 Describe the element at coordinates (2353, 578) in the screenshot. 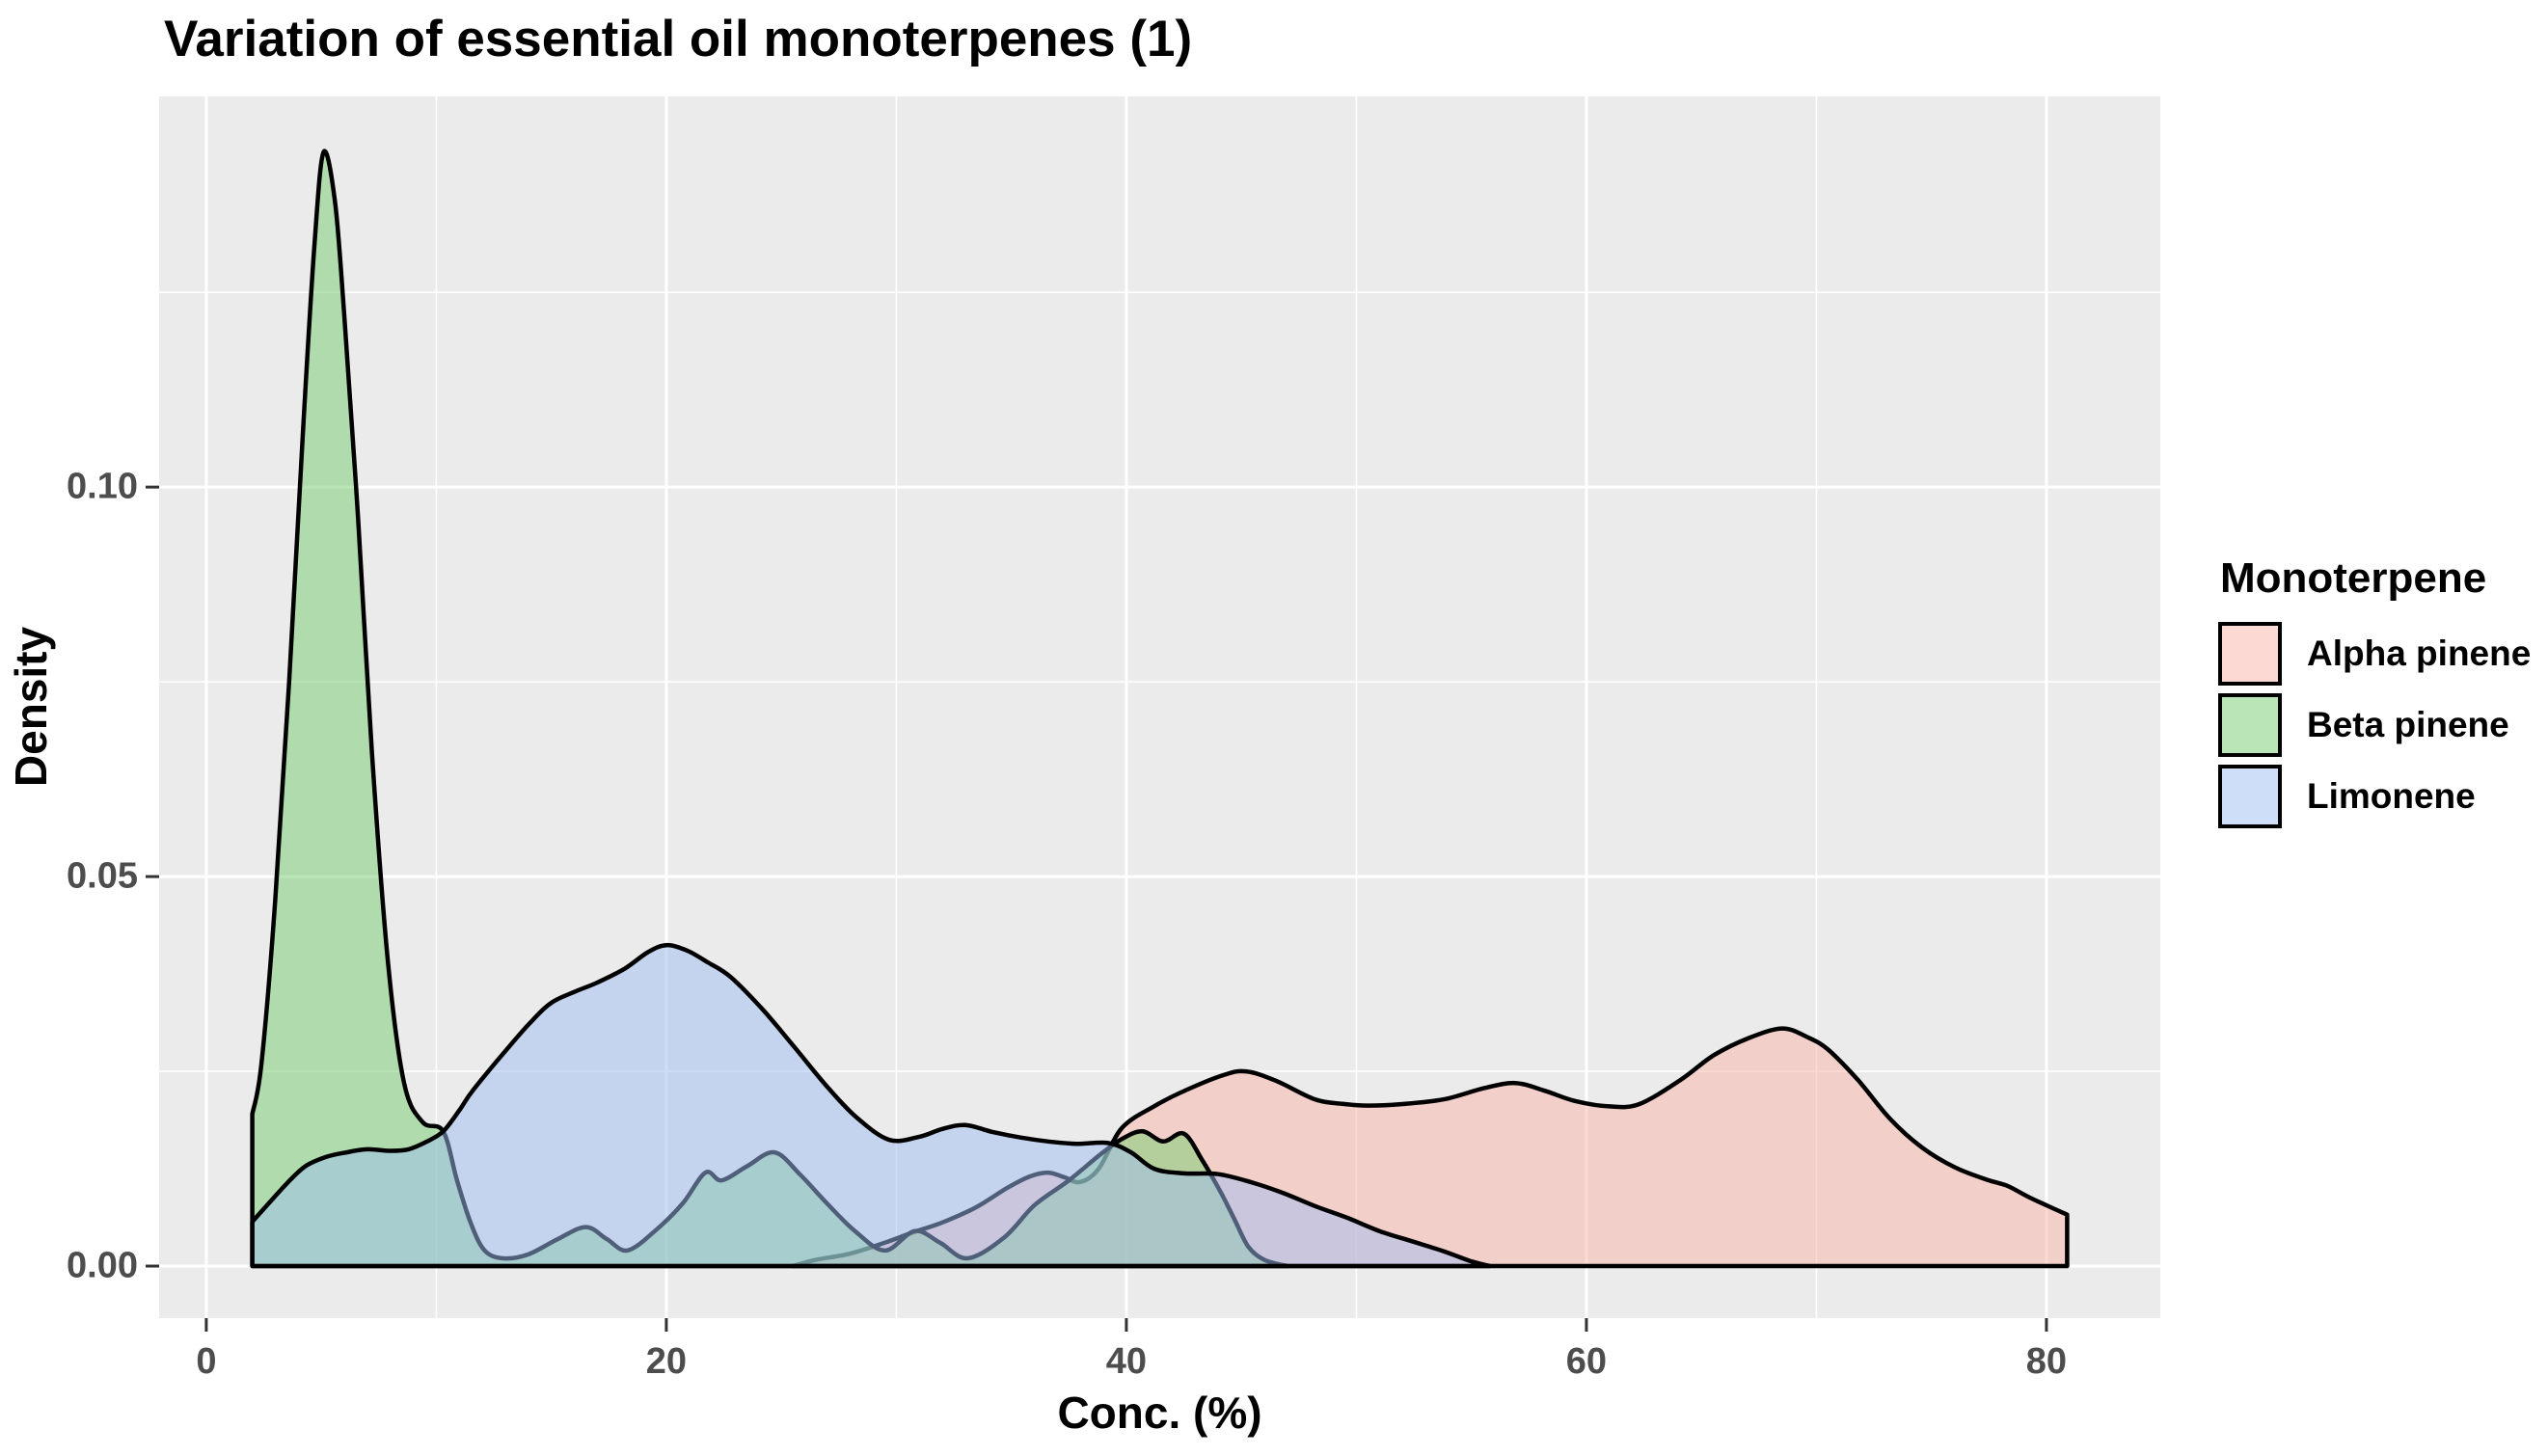

I see `legend-title: Monoterpene` at that location.